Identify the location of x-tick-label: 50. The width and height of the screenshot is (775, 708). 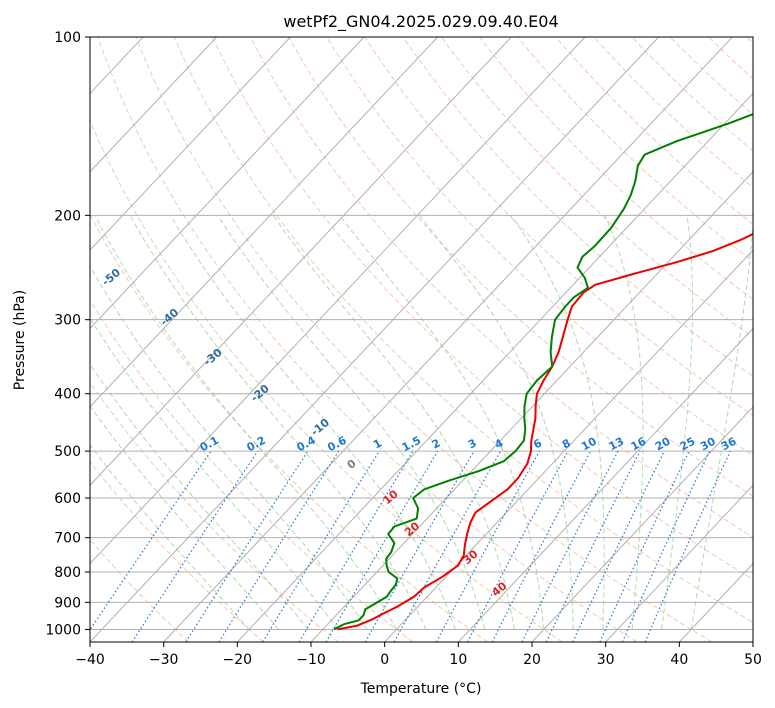
(753, 660).